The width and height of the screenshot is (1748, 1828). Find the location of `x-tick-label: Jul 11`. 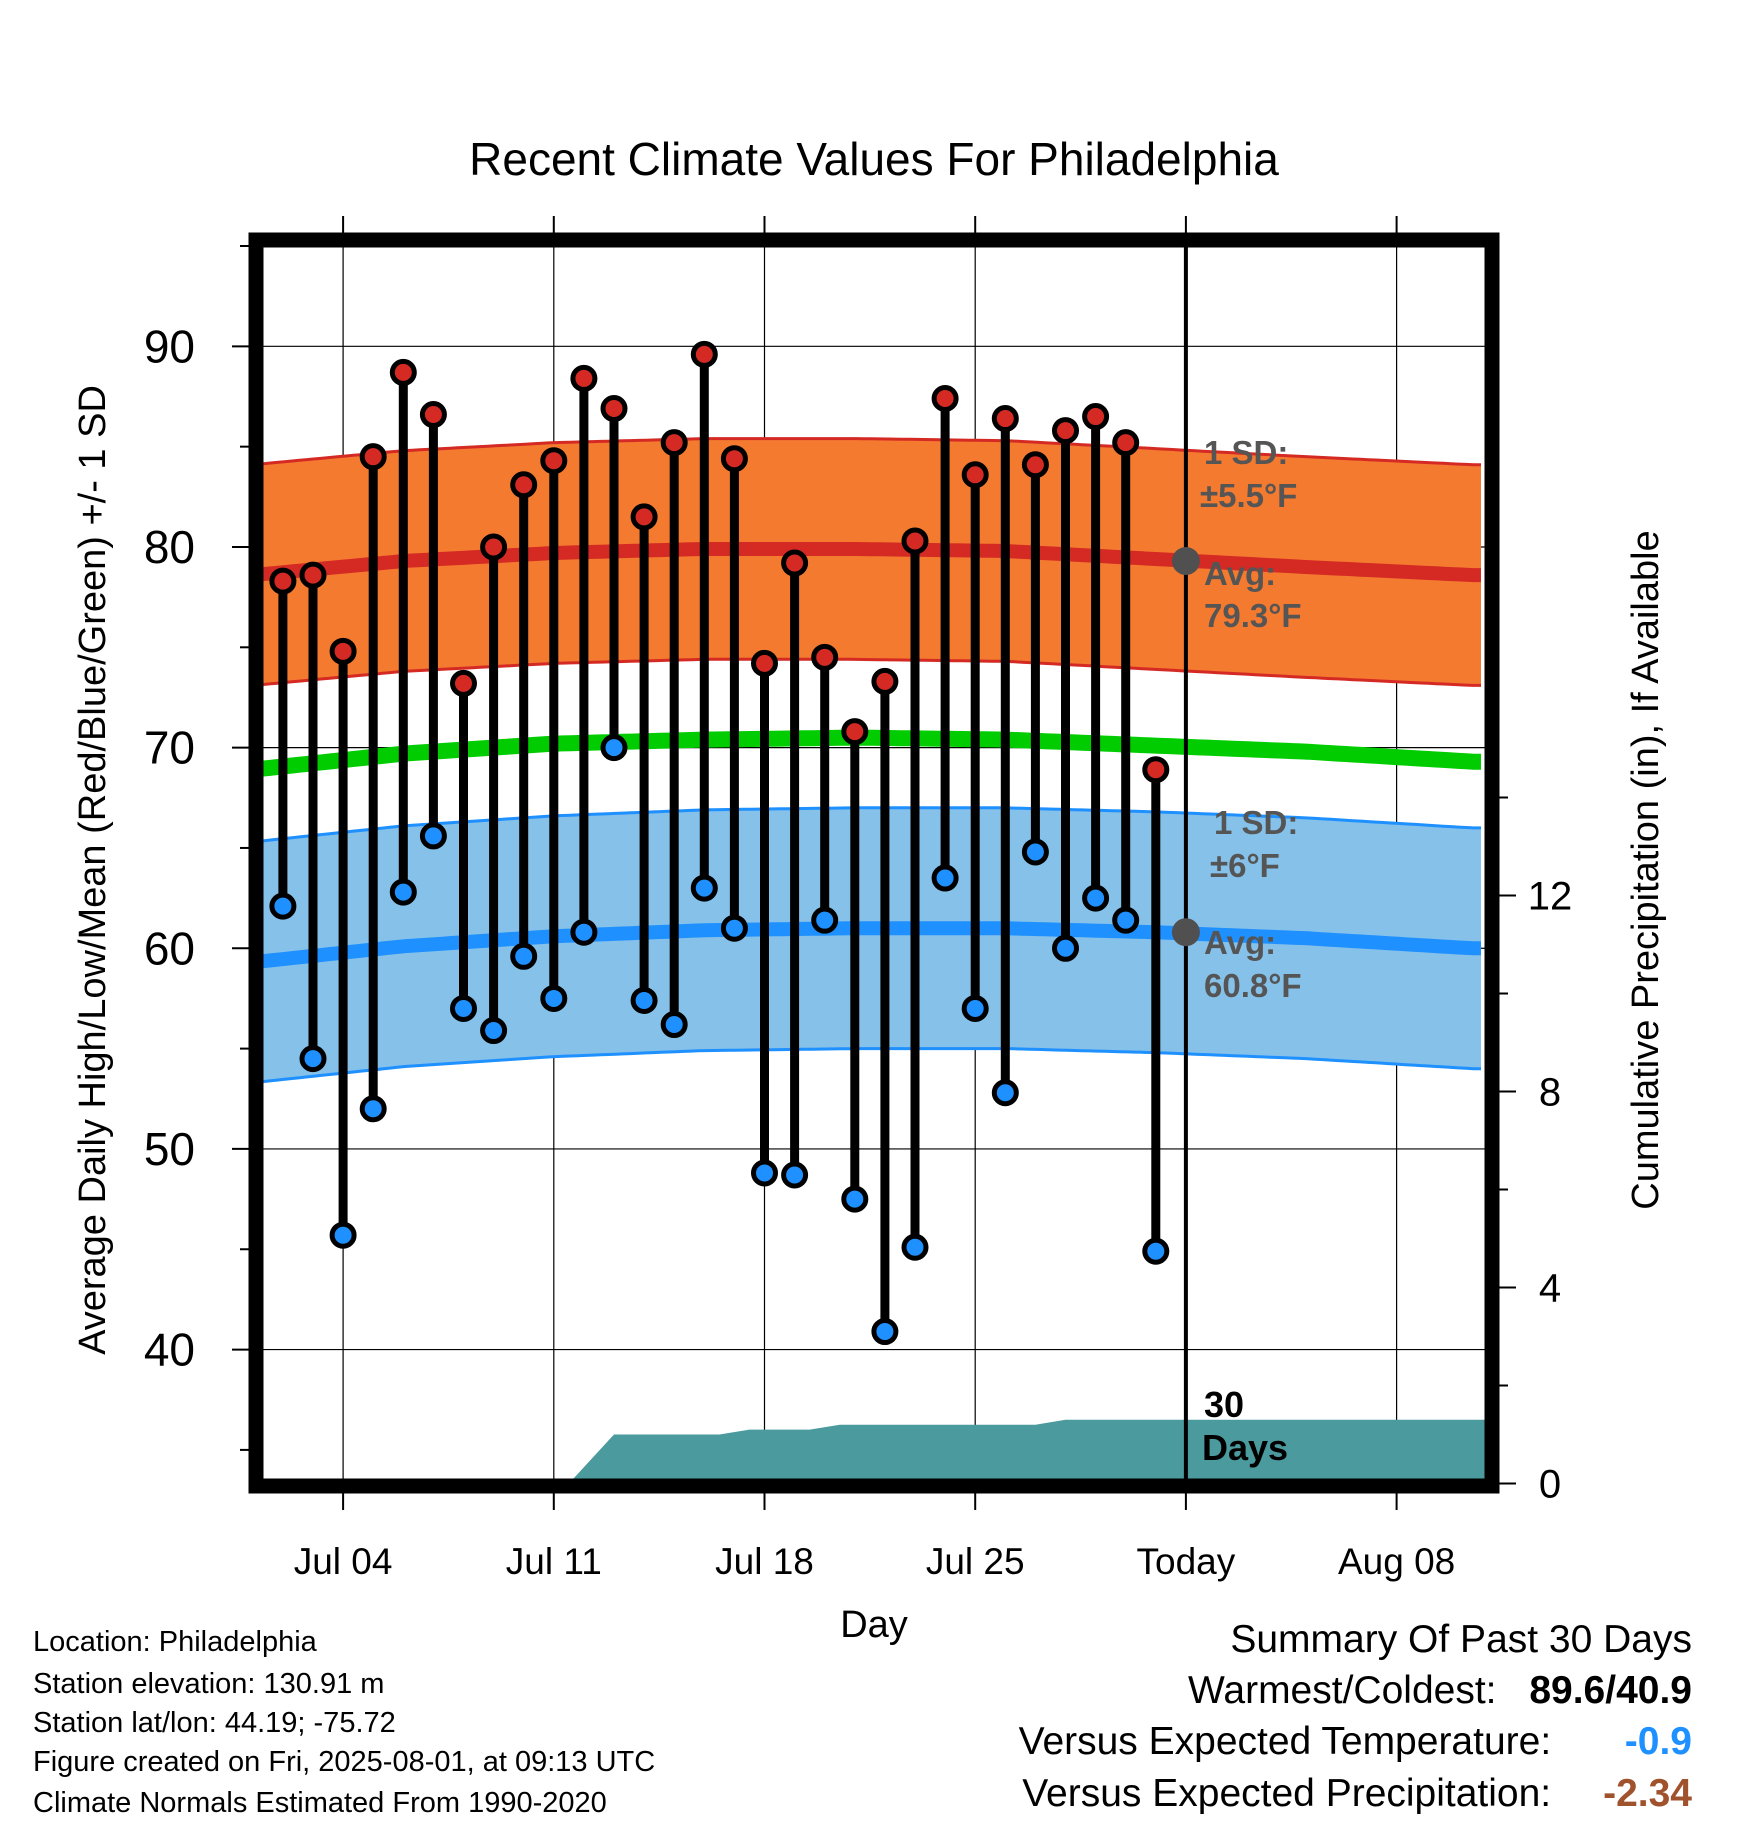

x-tick-label: Jul 11 is located at coordinates (554, 1561).